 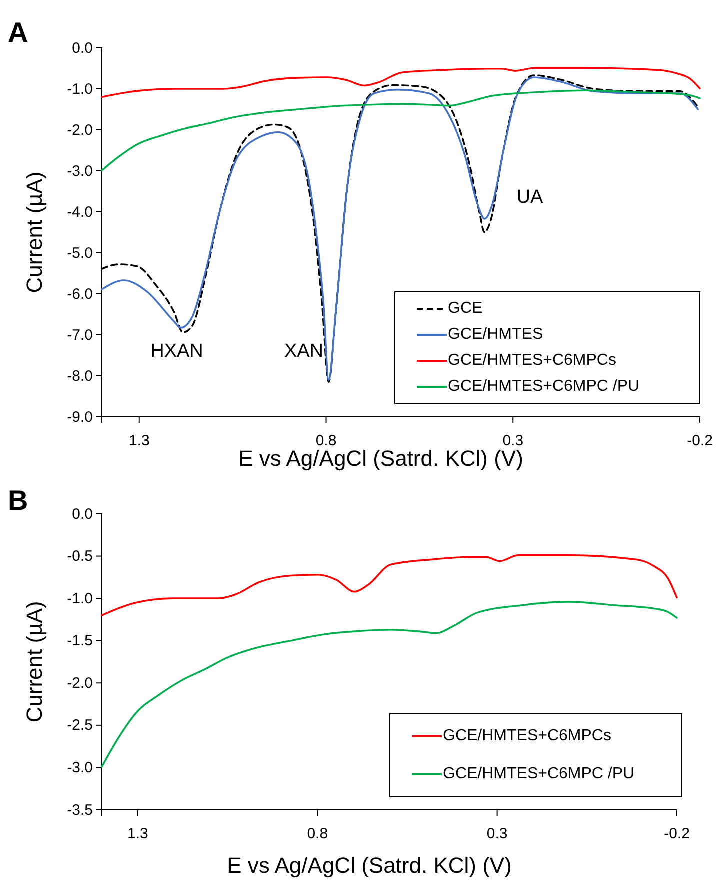 I want to click on x-tick-label: 0.3, so click(x=497, y=834).